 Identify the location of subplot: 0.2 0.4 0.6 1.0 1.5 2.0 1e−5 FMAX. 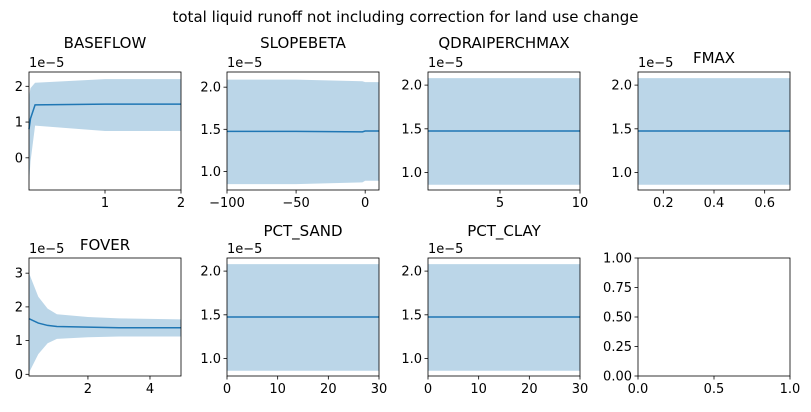
(701, 130).